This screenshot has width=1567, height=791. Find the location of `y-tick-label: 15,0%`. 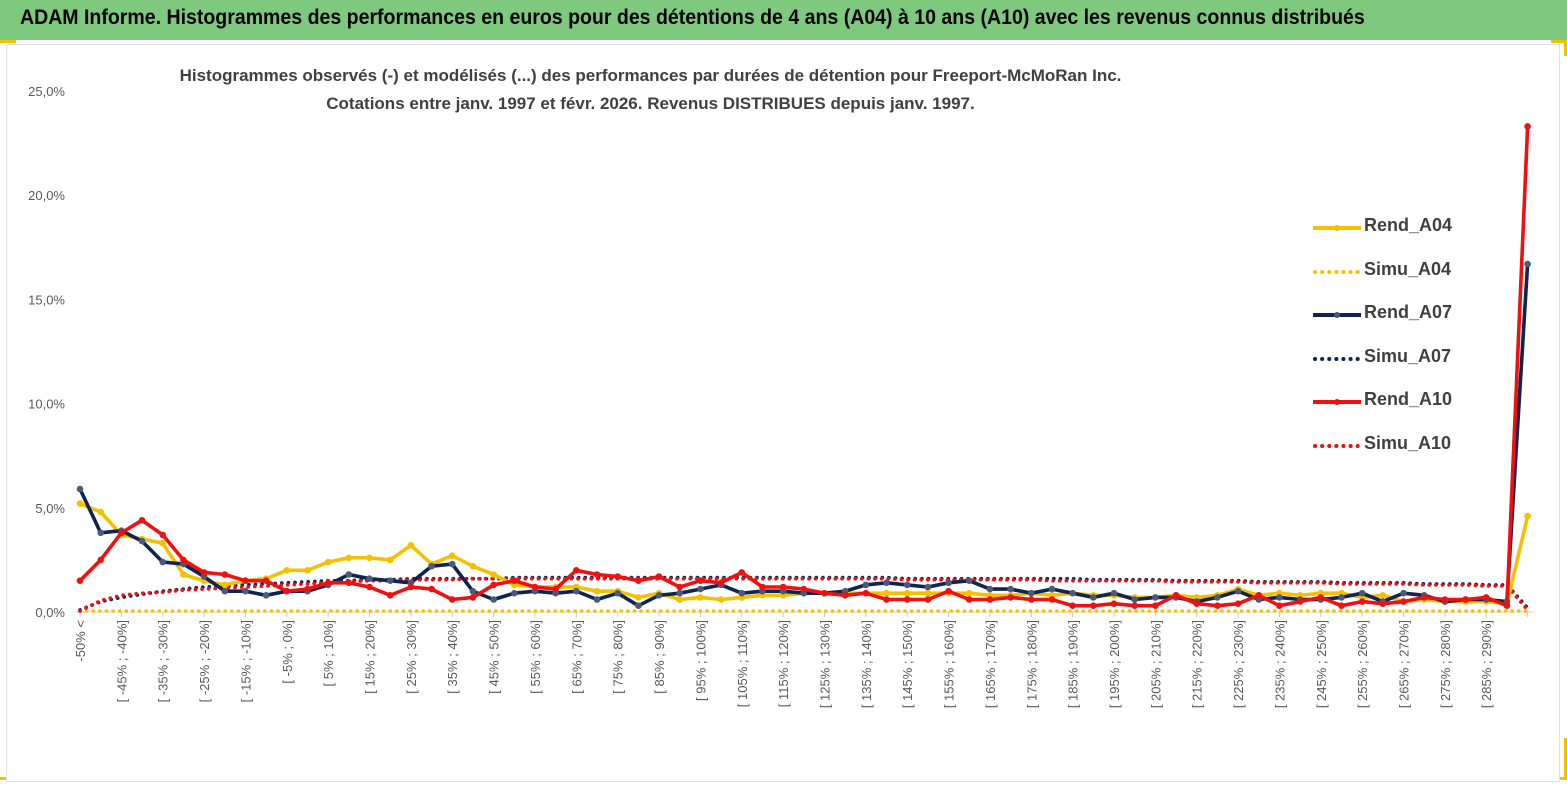

y-tick-label: 15,0% is located at coordinates (46, 299).